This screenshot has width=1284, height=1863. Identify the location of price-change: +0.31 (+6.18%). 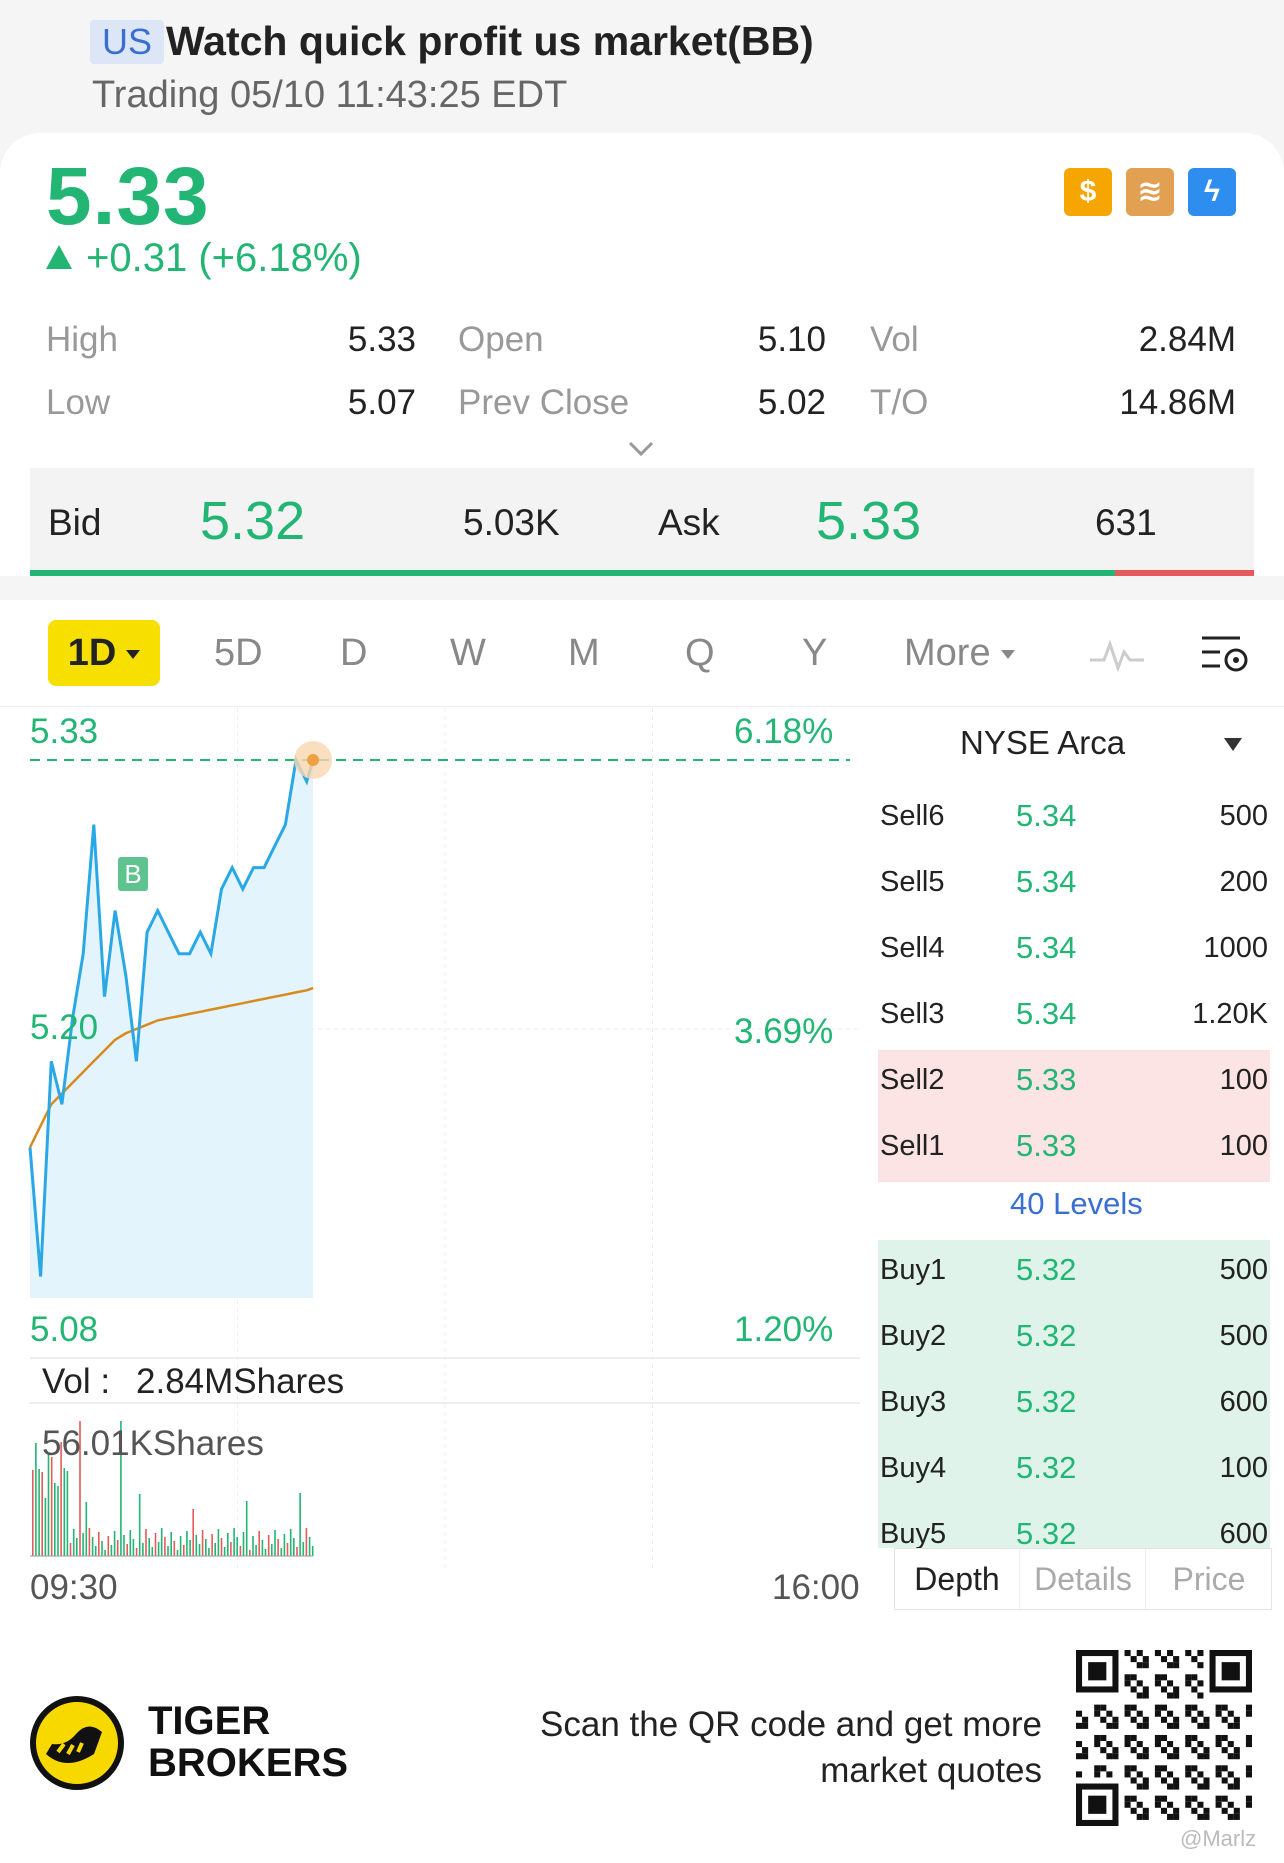
(204, 258).